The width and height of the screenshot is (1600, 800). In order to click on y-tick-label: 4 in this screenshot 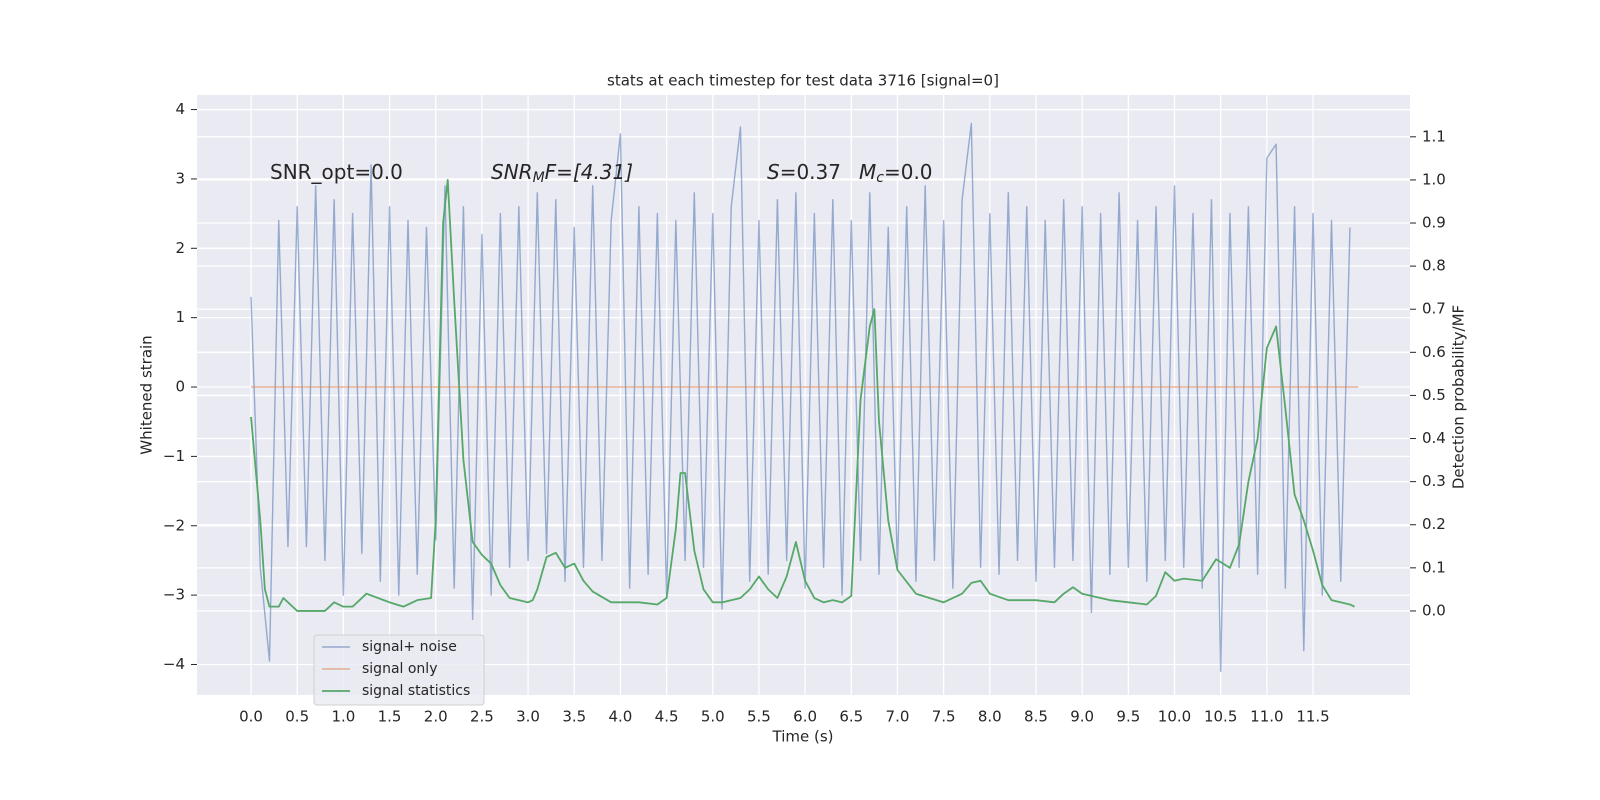, I will do `click(180, 109)`.